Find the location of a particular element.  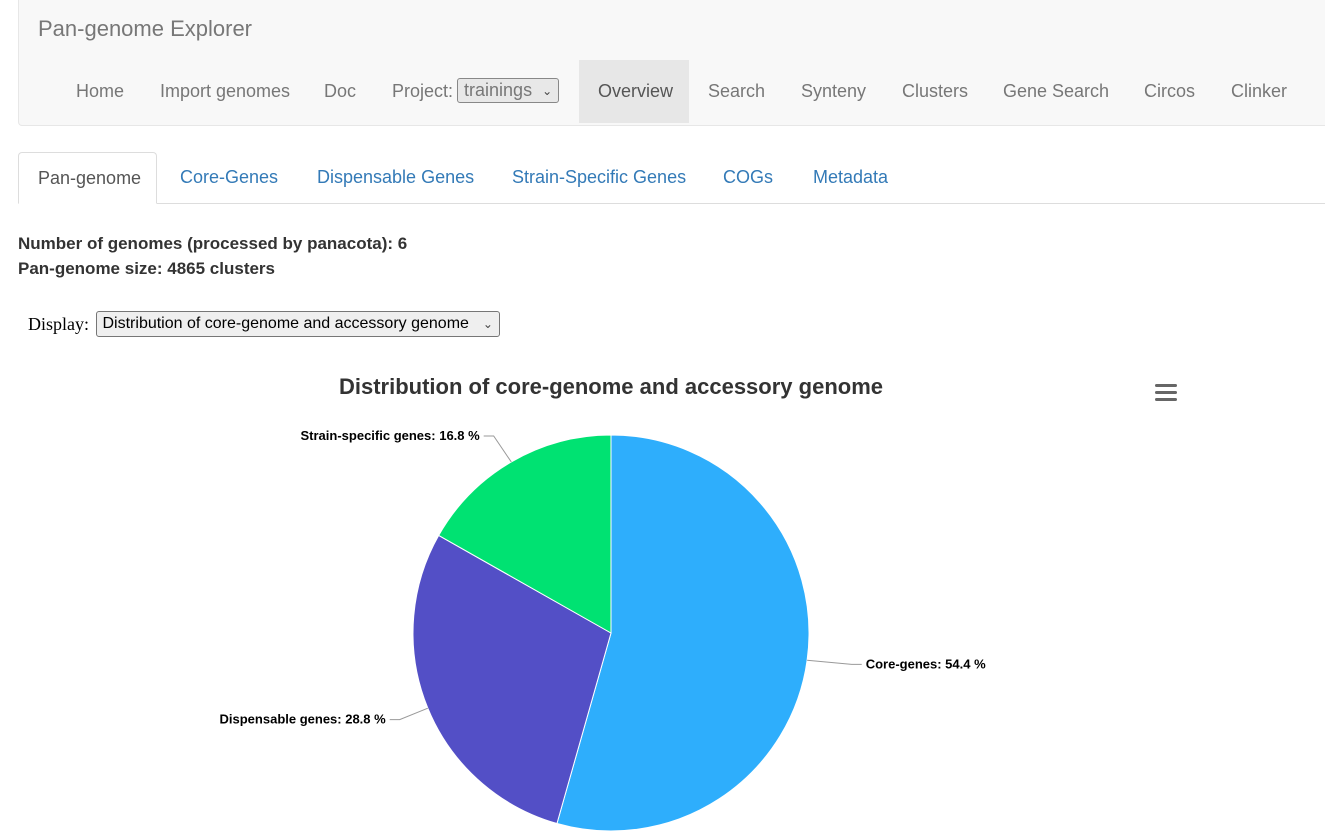

project-selector: Project: trainings ⌄ is located at coordinates (476, 91).